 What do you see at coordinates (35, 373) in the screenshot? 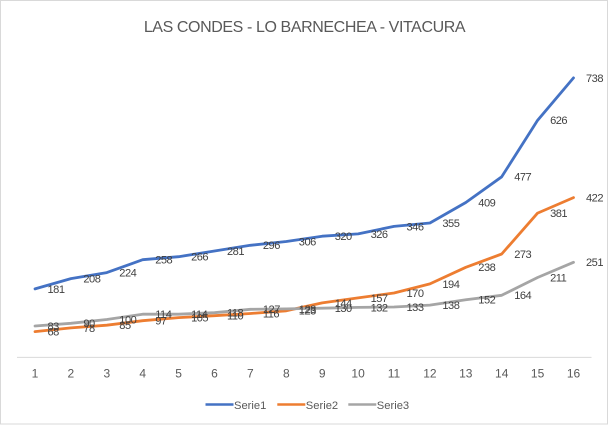
I see `svg-text: 1` at bounding box center [35, 373].